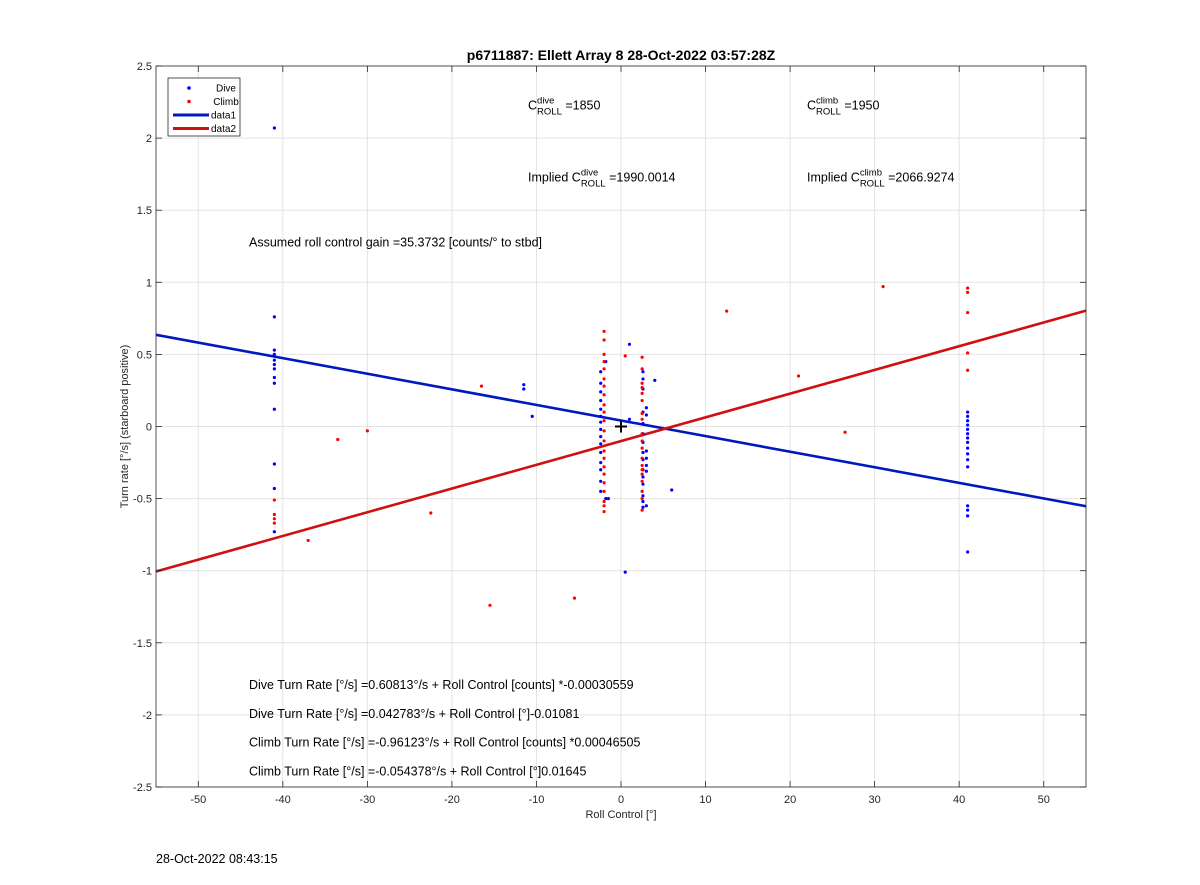 The width and height of the screenshot is (1200, 885). What do you see at coordinates (621, 426) in the screenshot?
I see `center-marker` at bounding box center [621, 426].